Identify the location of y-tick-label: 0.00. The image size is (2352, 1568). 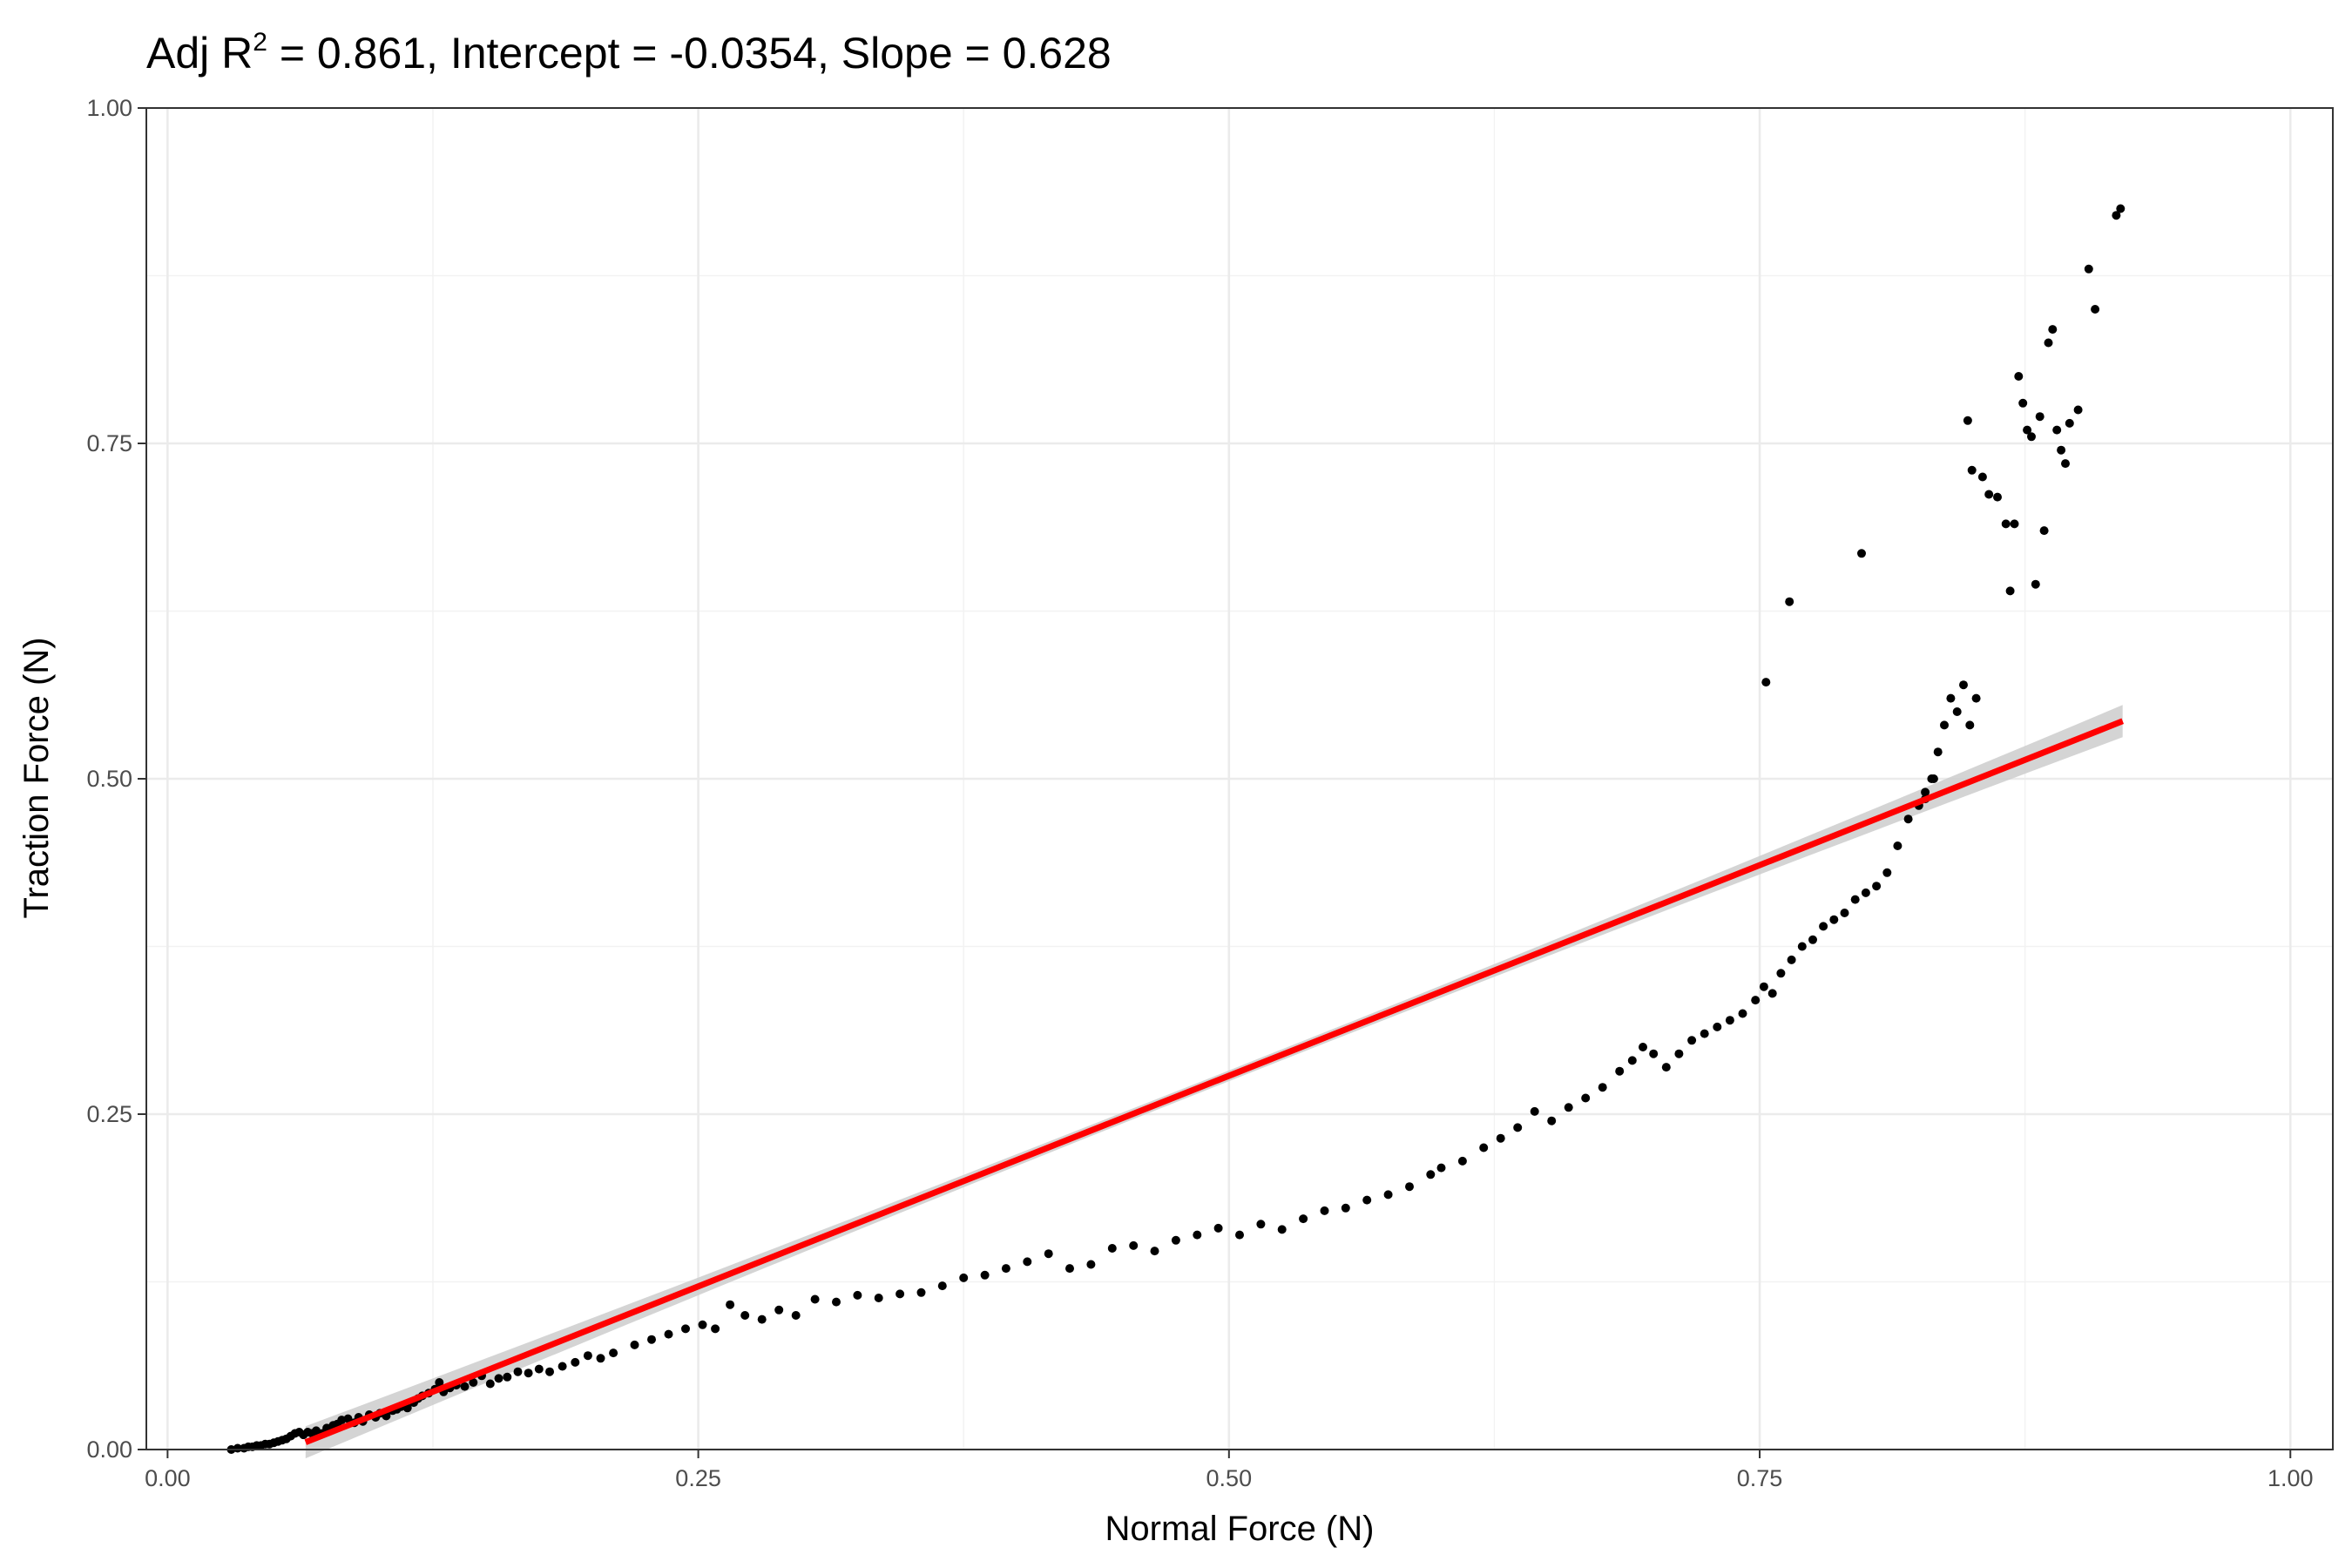
(109, 1449).